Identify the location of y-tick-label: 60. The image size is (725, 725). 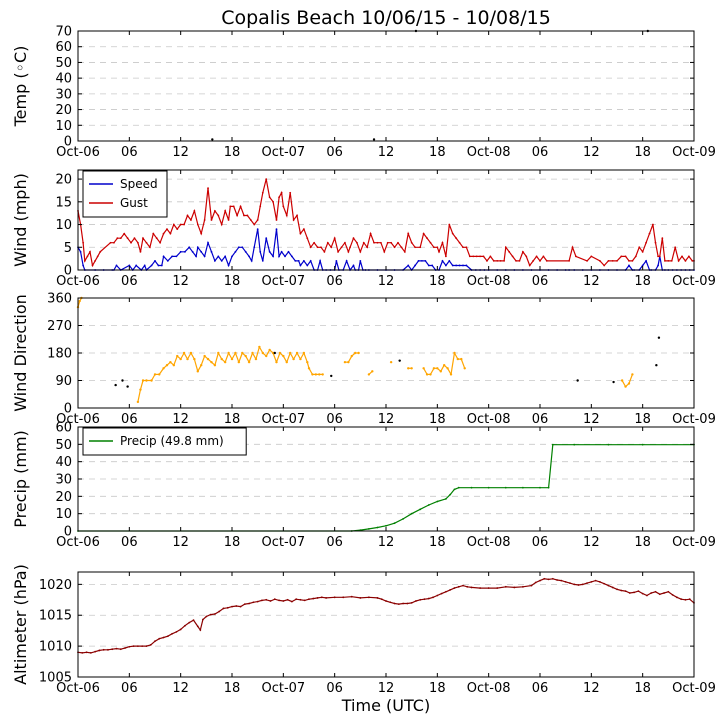
(63, 428).